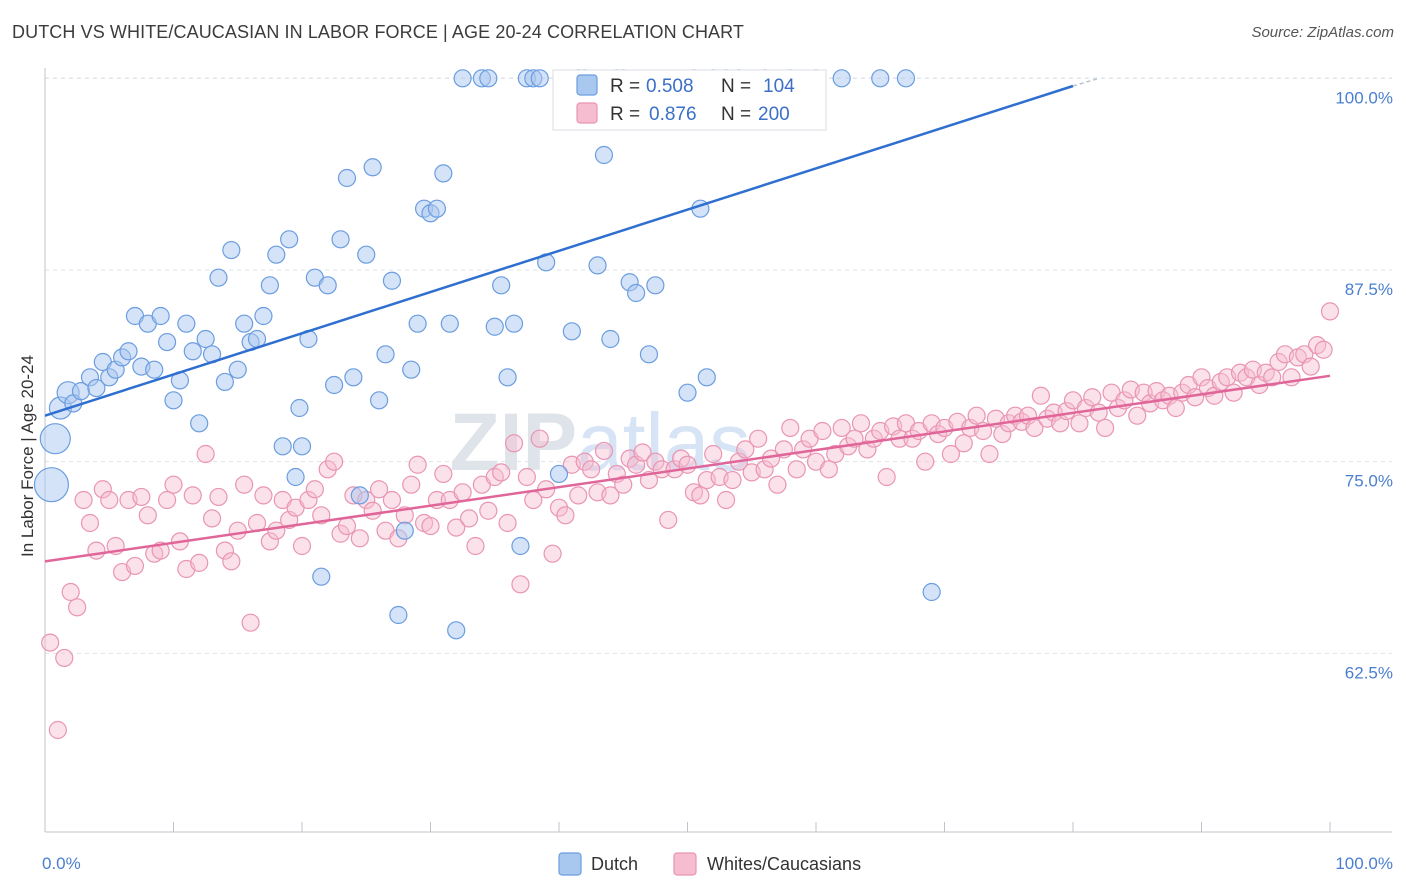 Image resolution: width=1406 pixels, height=892 pixels. What do you see at coordinates (1369, 481) in the screenshot?
I see `y-tick-label: 75.0%` at bounding box center [1369, 481].